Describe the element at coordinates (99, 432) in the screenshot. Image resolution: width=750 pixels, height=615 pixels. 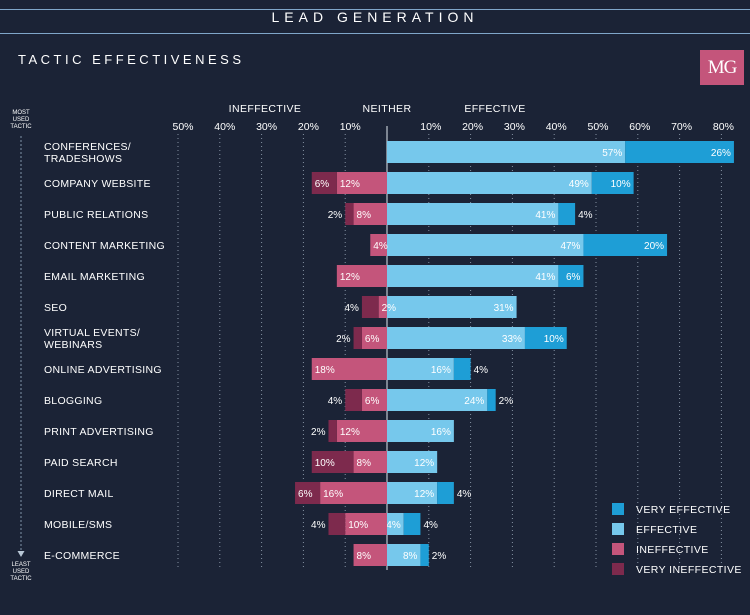
I see `category-label: PRINT ADVERTISING` at that location.